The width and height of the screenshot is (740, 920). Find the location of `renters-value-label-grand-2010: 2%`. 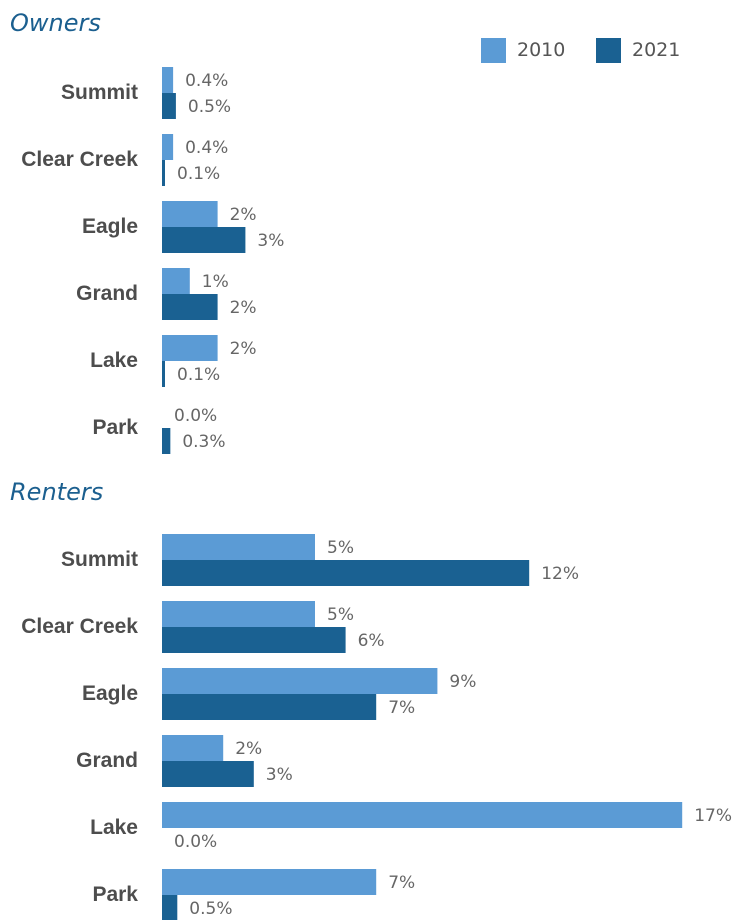

renters-value-label-grand-2010: 2% is located at coordinates (248, 749).